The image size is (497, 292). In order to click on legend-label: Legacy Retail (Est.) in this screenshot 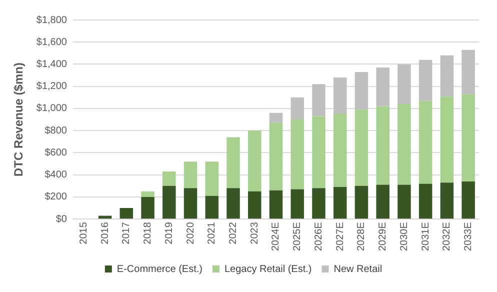, I will do `click(268, 269)`.